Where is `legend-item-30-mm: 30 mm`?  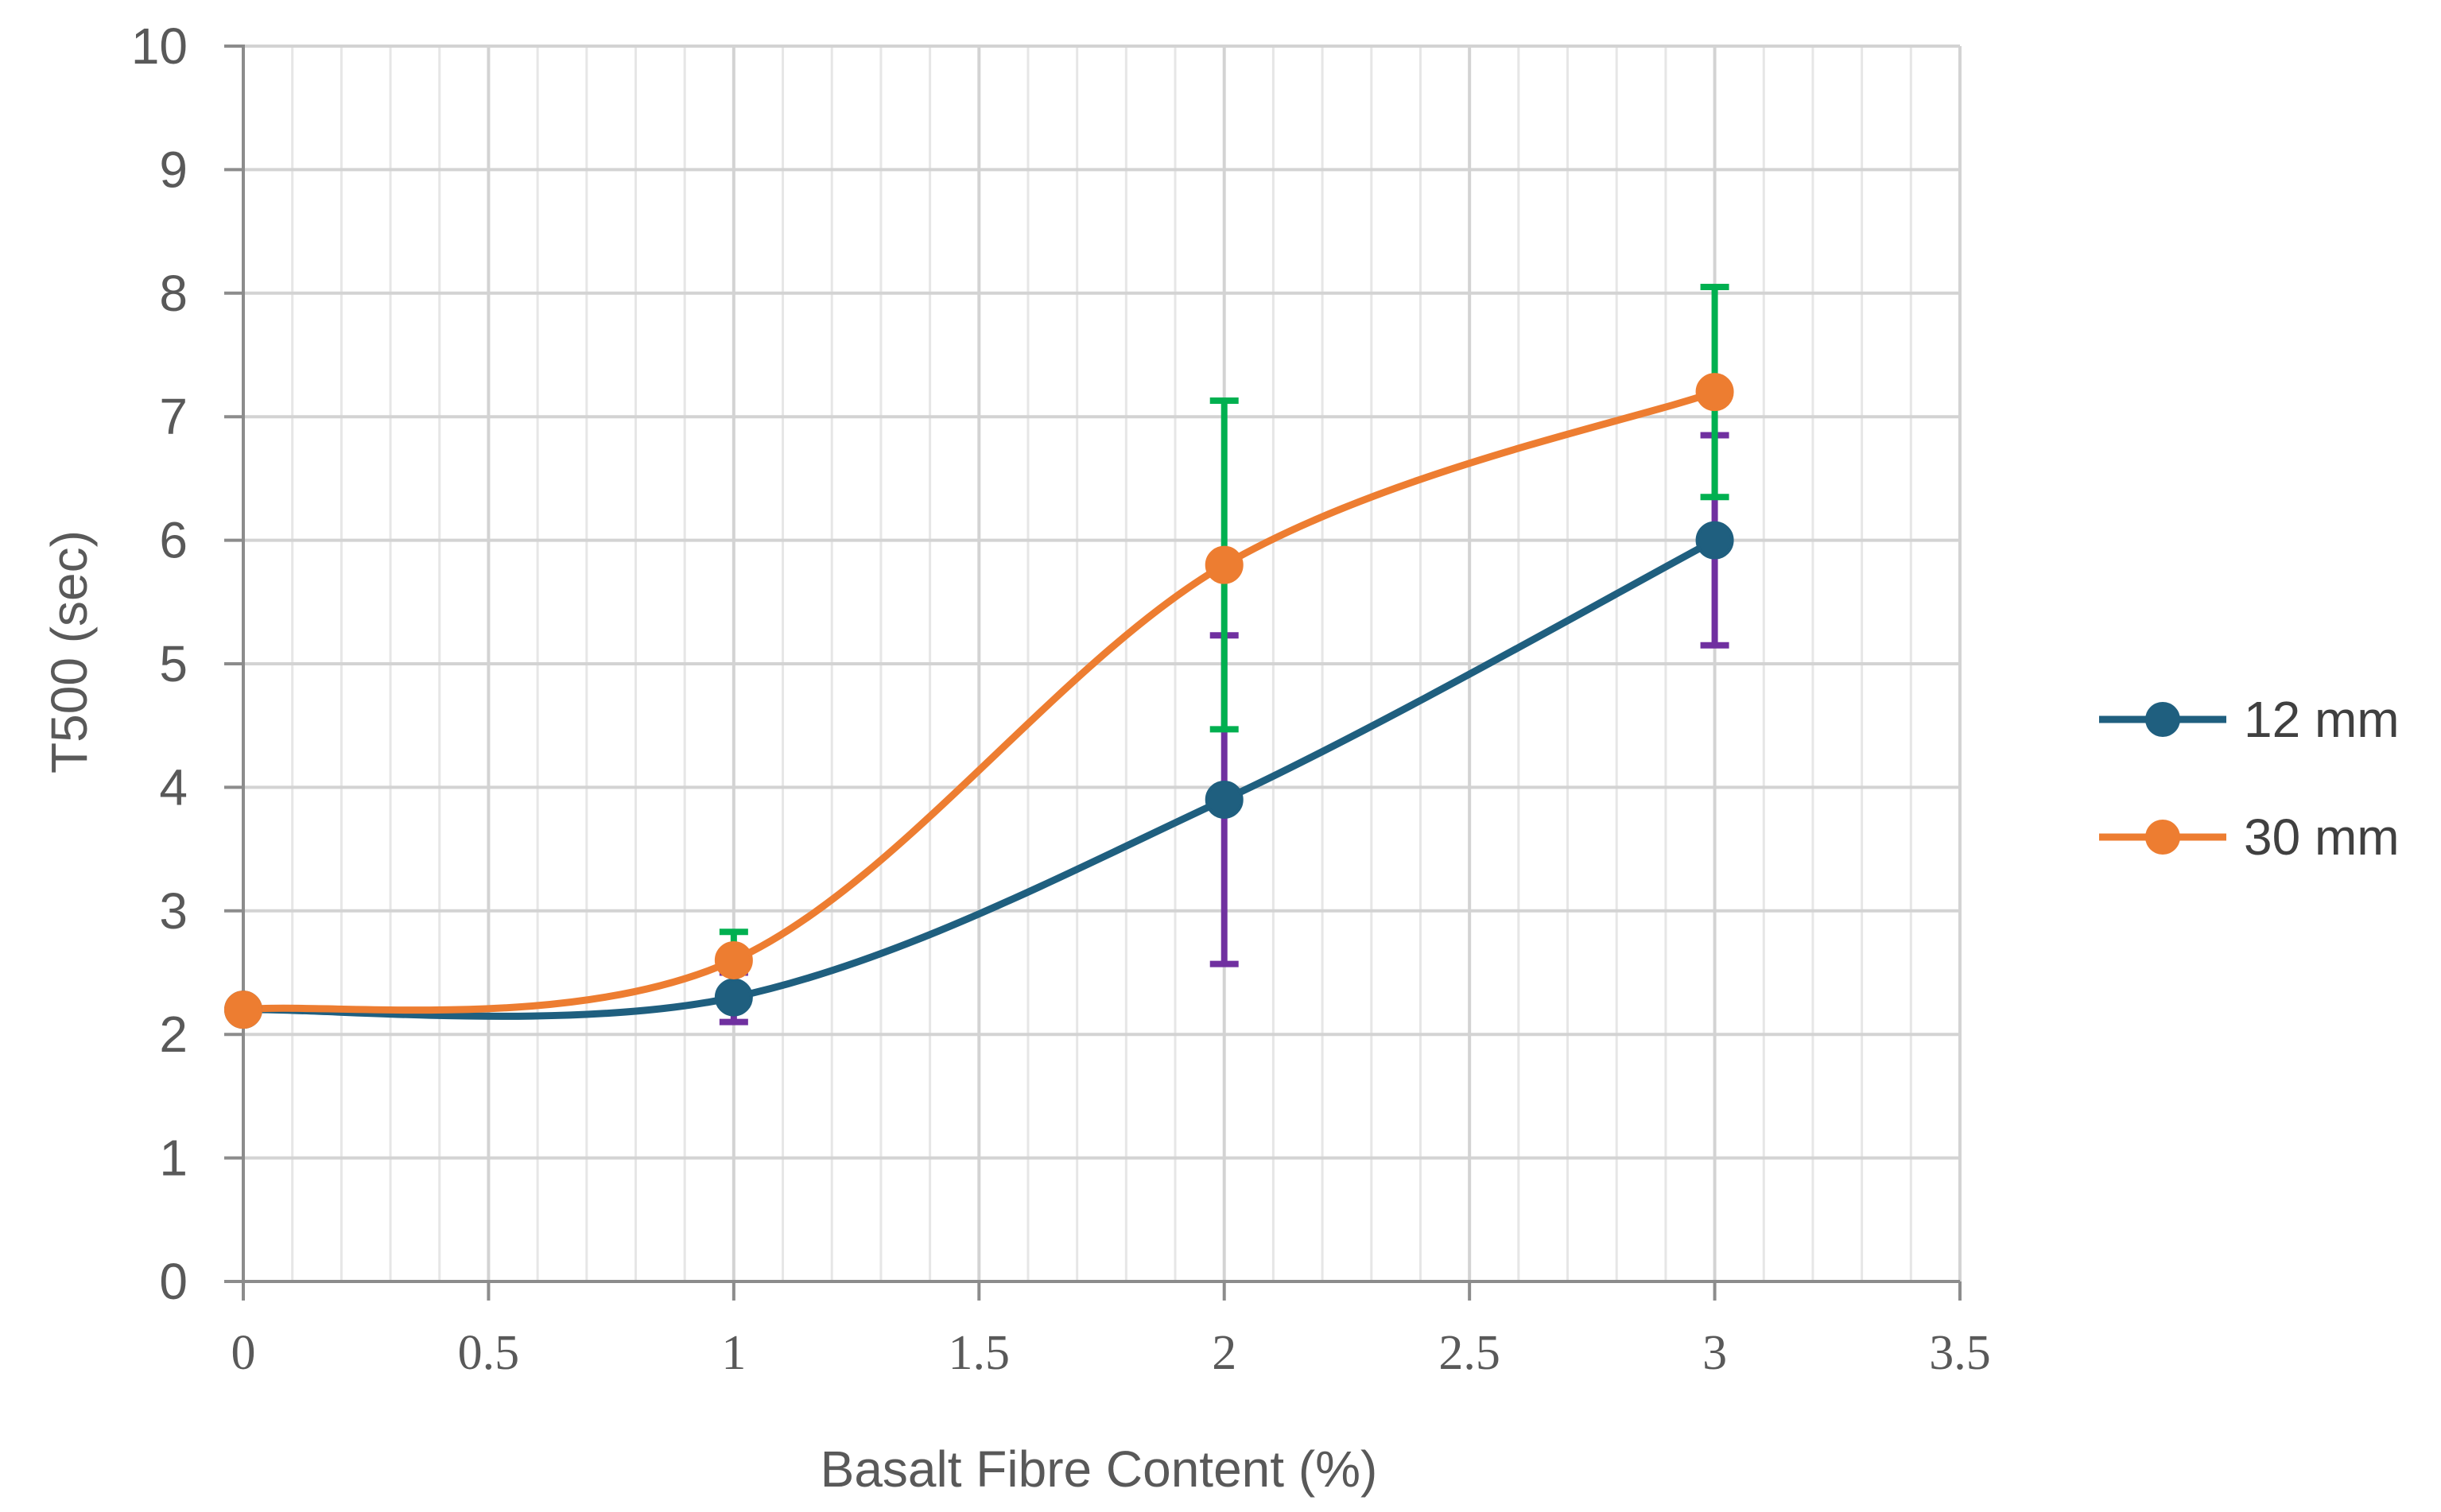
legend-item-30-mm: 30 mm is located at coordinates (2250, 837).